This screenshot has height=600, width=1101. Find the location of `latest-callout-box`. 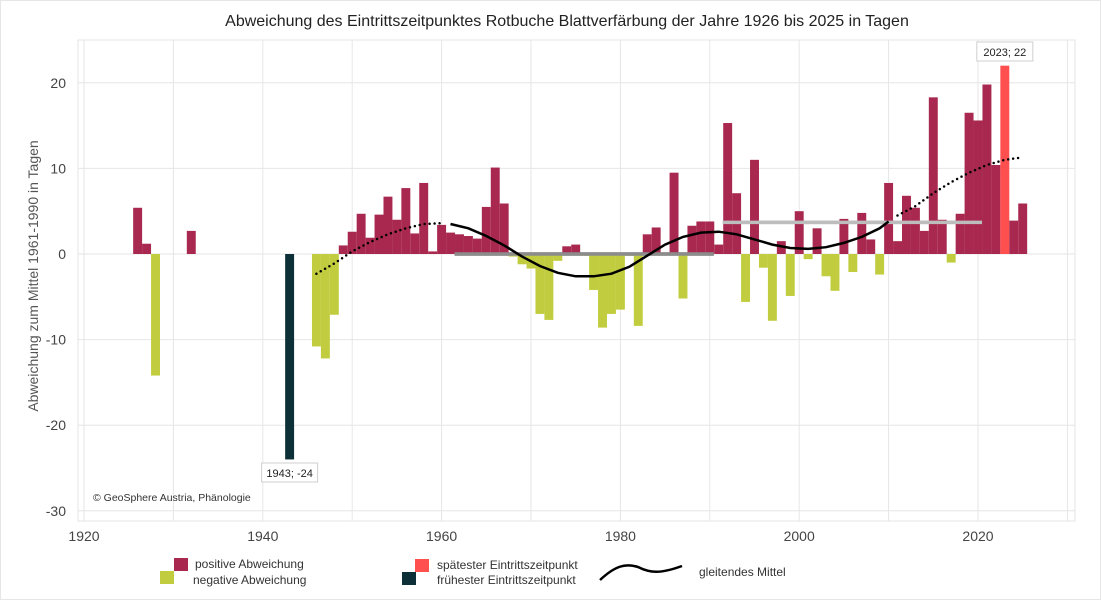

latest-callout-box is located at coordinates (1005, 51).